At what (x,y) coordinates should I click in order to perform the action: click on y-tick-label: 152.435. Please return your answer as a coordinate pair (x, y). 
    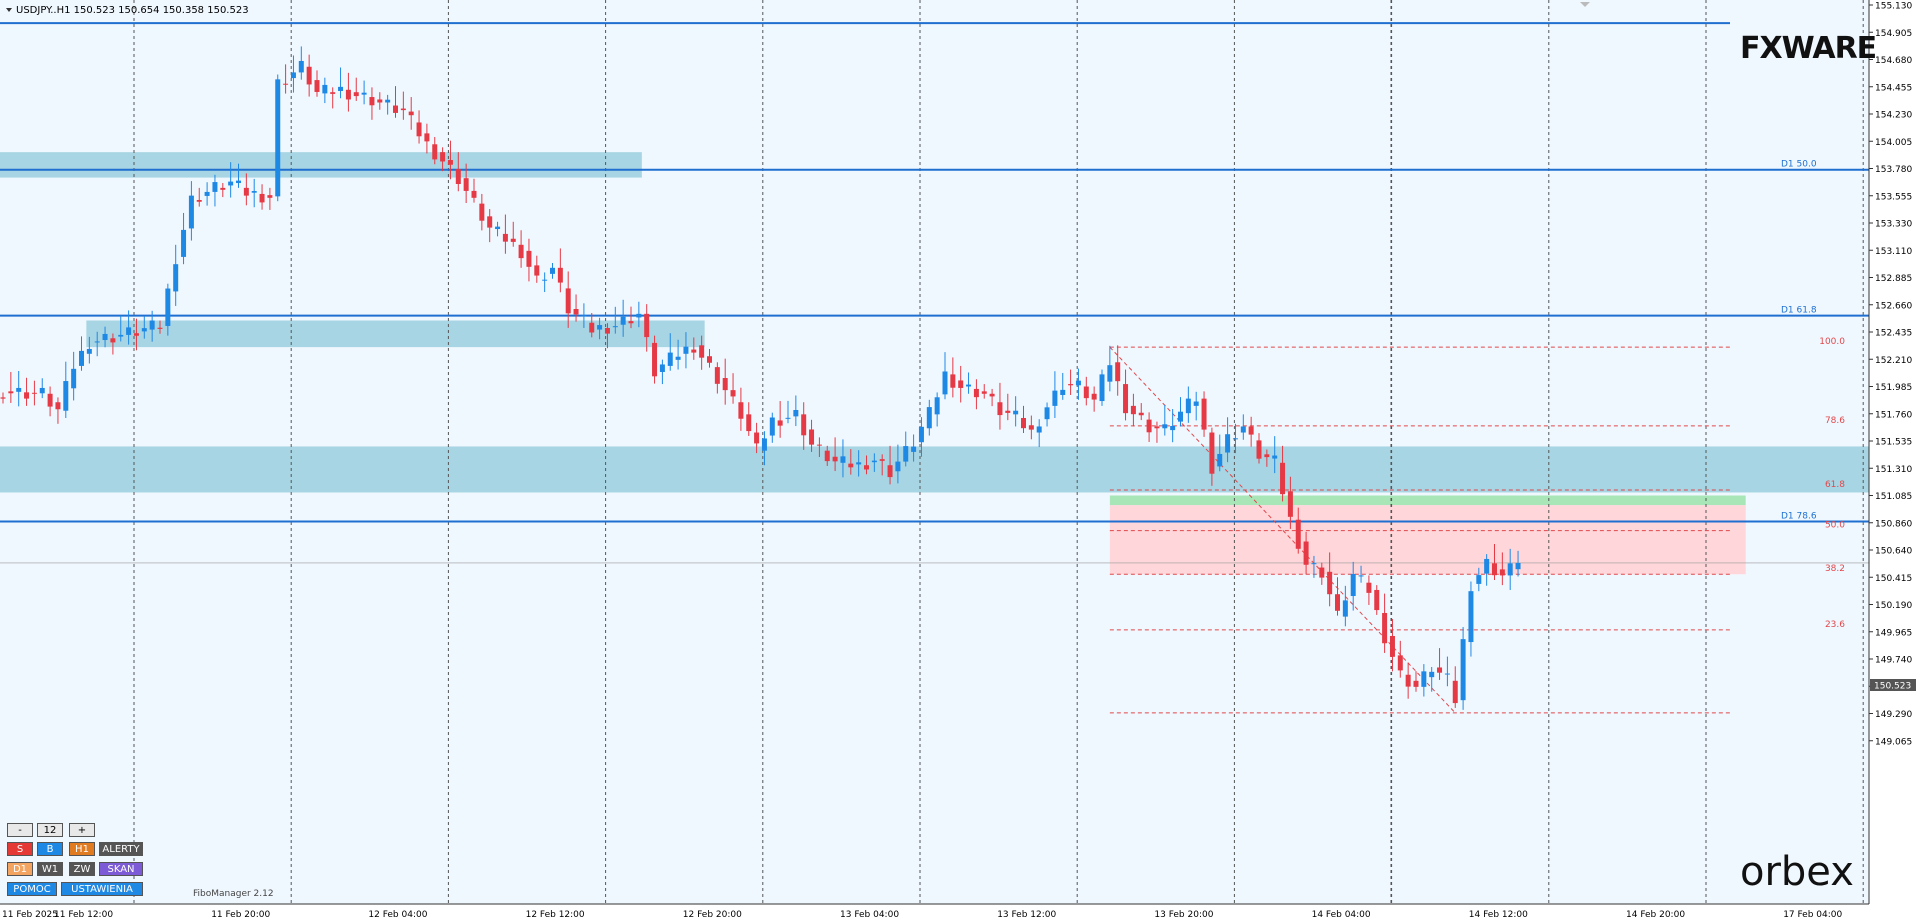
    Looking at the image, I should click on (1893, 334).